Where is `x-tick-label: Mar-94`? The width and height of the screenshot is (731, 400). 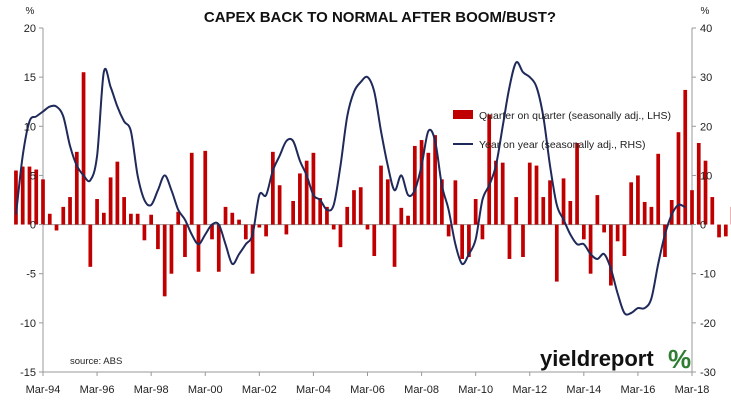 x-tick-label: Mar-94 is located at coordinates (43, 390).